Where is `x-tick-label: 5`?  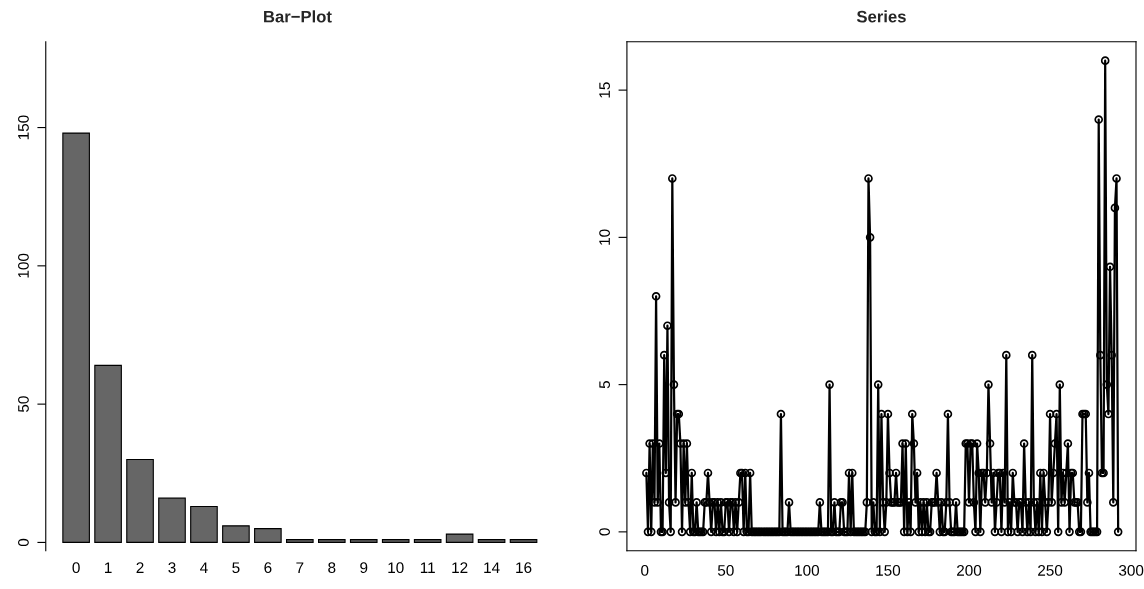
x-tick-label: 5 is located at coordinates (236, 568).